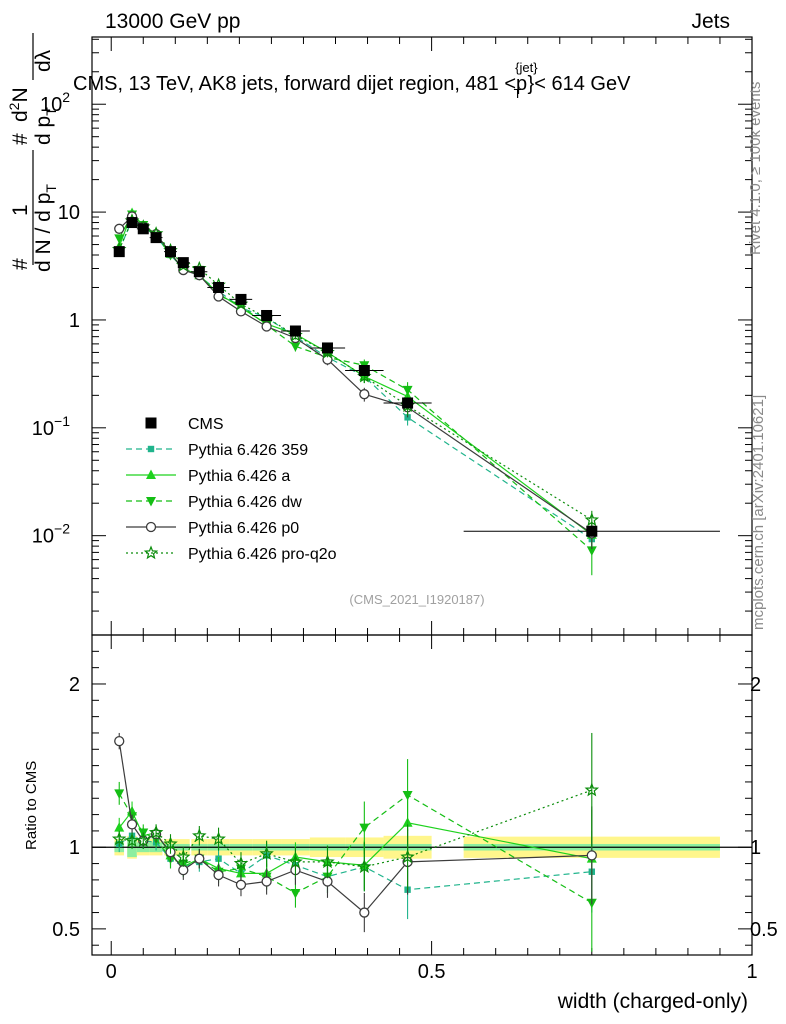 This screenshot has height=1024, width=786. I want to click on legend-marker-pa, so click(151, 474).